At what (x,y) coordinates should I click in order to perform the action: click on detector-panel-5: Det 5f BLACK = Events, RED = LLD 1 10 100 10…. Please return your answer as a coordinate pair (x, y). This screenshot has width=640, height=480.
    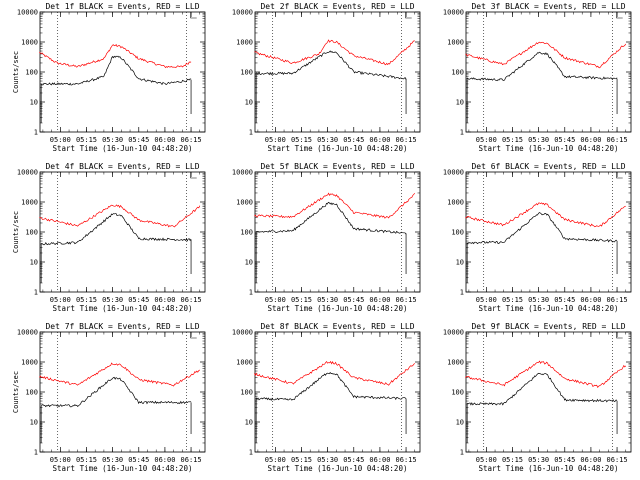
    Looking at the image, I should click on (326, 237).